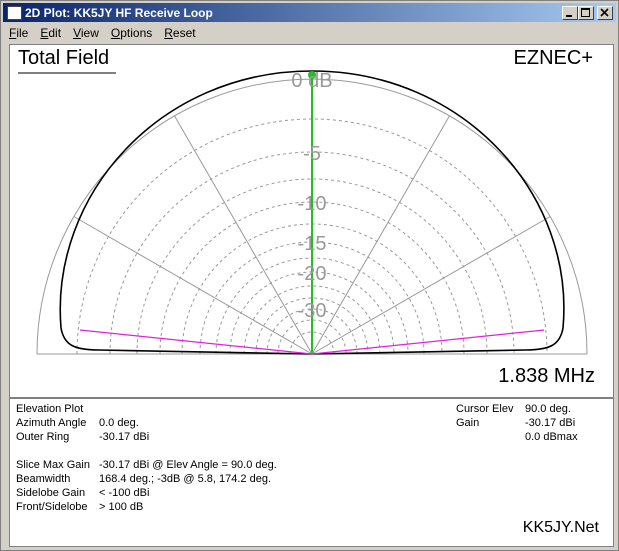 This screenshot has height=551, width=619. What do you see at coordinates (180, 33) in the screenshot?
I see `menu-item: Reset` at bounding box center [180, 33].